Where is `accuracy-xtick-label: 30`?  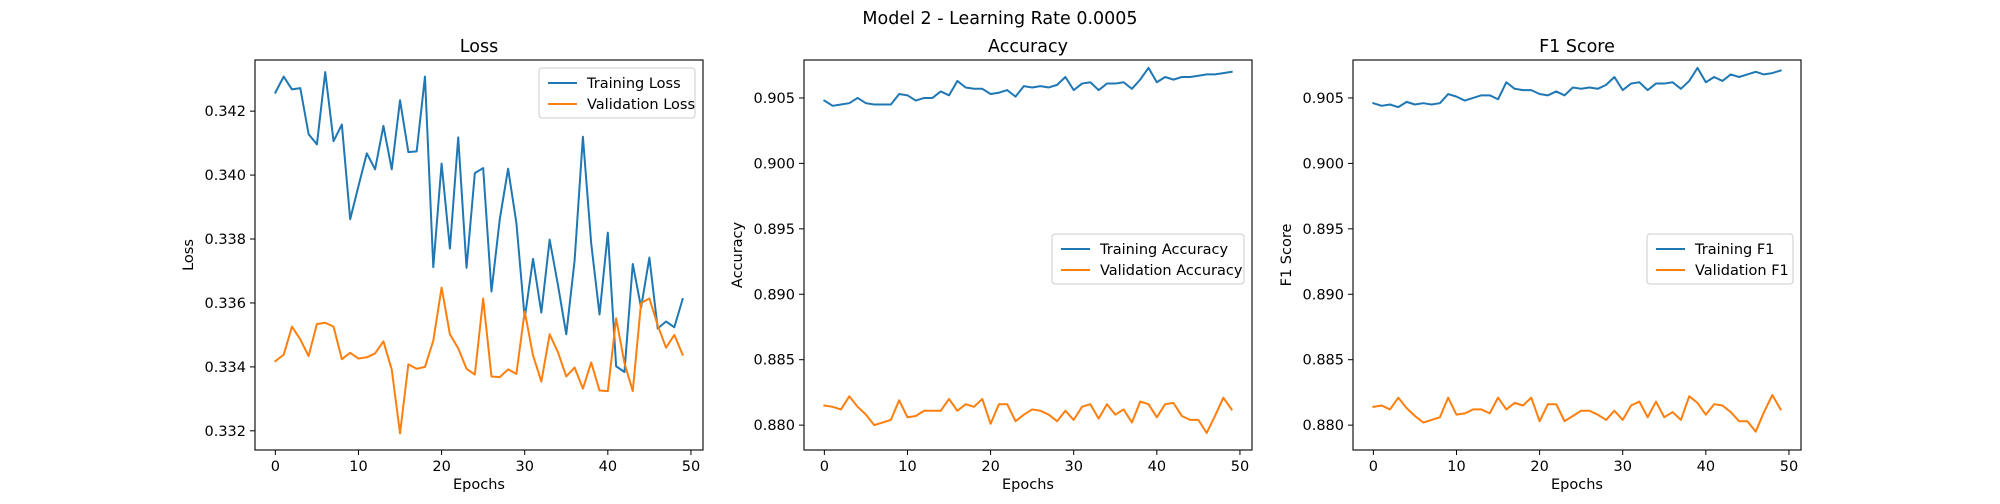
accuracy-xtick-label: 30 is located at coordinates (1073, 467).